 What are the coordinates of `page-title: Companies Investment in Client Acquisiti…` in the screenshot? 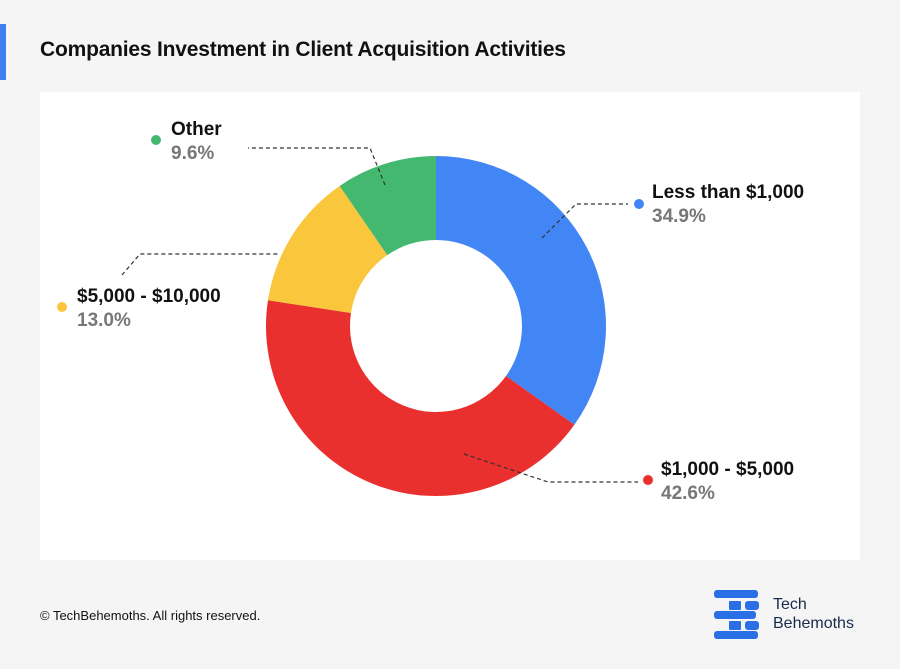 It's located at (303, 49).